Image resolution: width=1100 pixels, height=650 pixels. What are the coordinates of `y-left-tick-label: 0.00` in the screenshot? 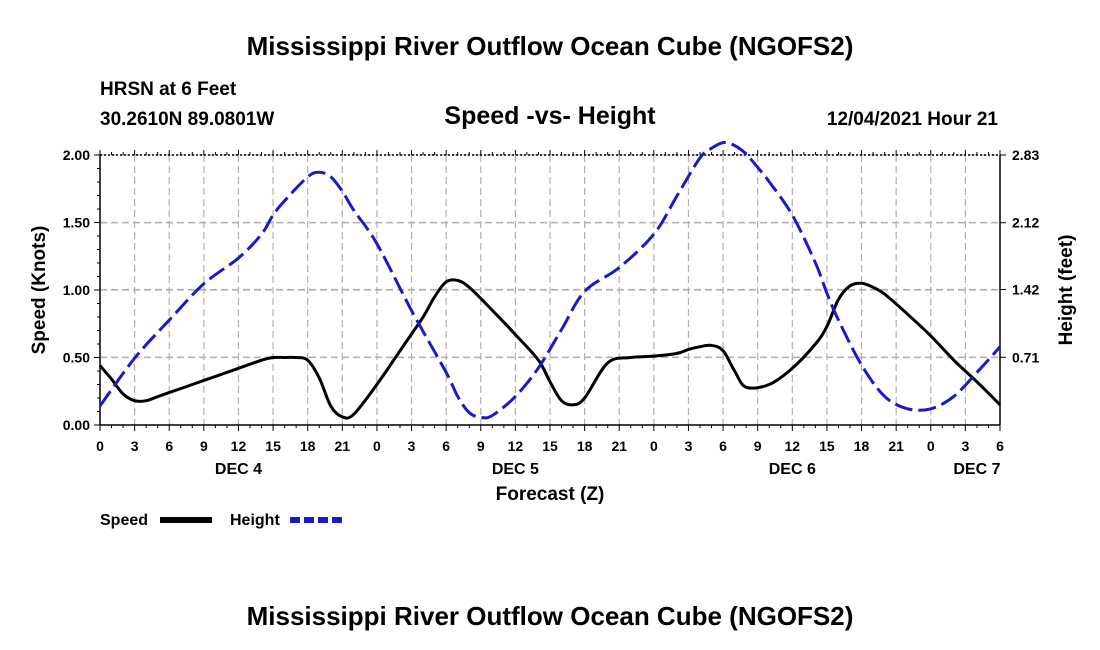 It's located at (76, 425).